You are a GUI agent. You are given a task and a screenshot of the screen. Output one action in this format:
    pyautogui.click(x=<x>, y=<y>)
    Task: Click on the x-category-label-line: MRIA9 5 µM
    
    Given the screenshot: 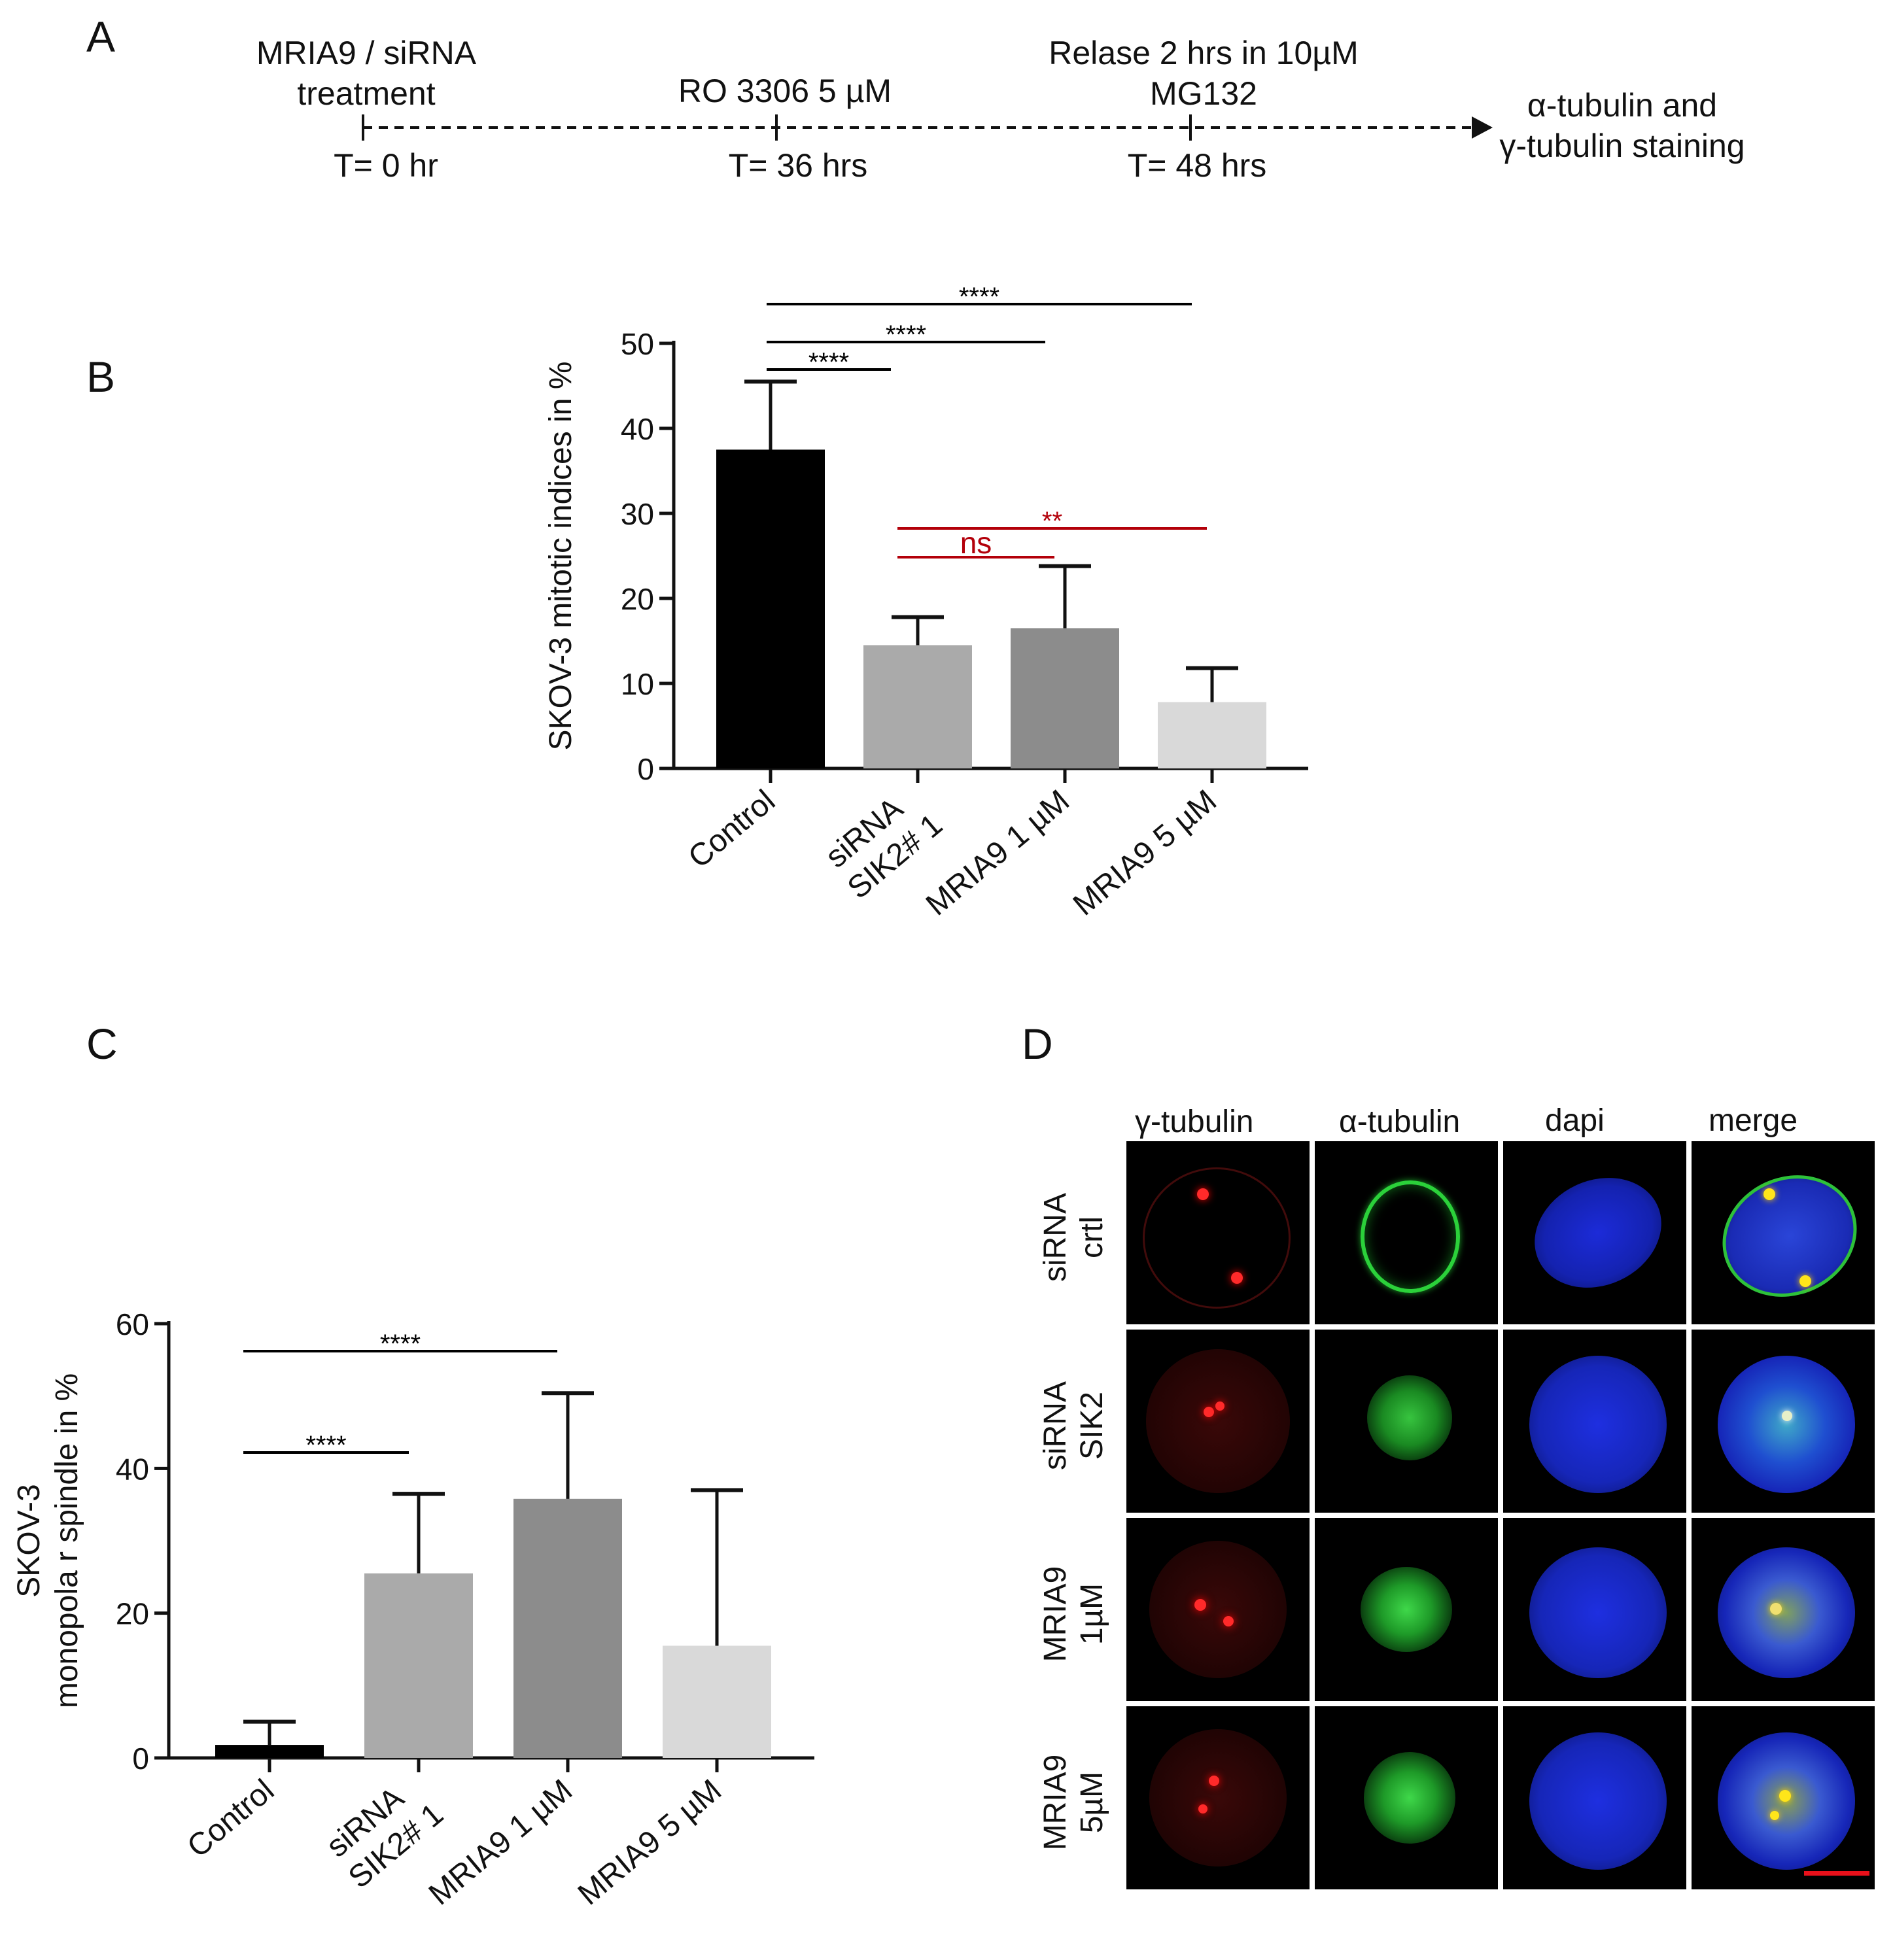 What is the action you would take?
    pyautogui.click(x=650, y=1842)
    